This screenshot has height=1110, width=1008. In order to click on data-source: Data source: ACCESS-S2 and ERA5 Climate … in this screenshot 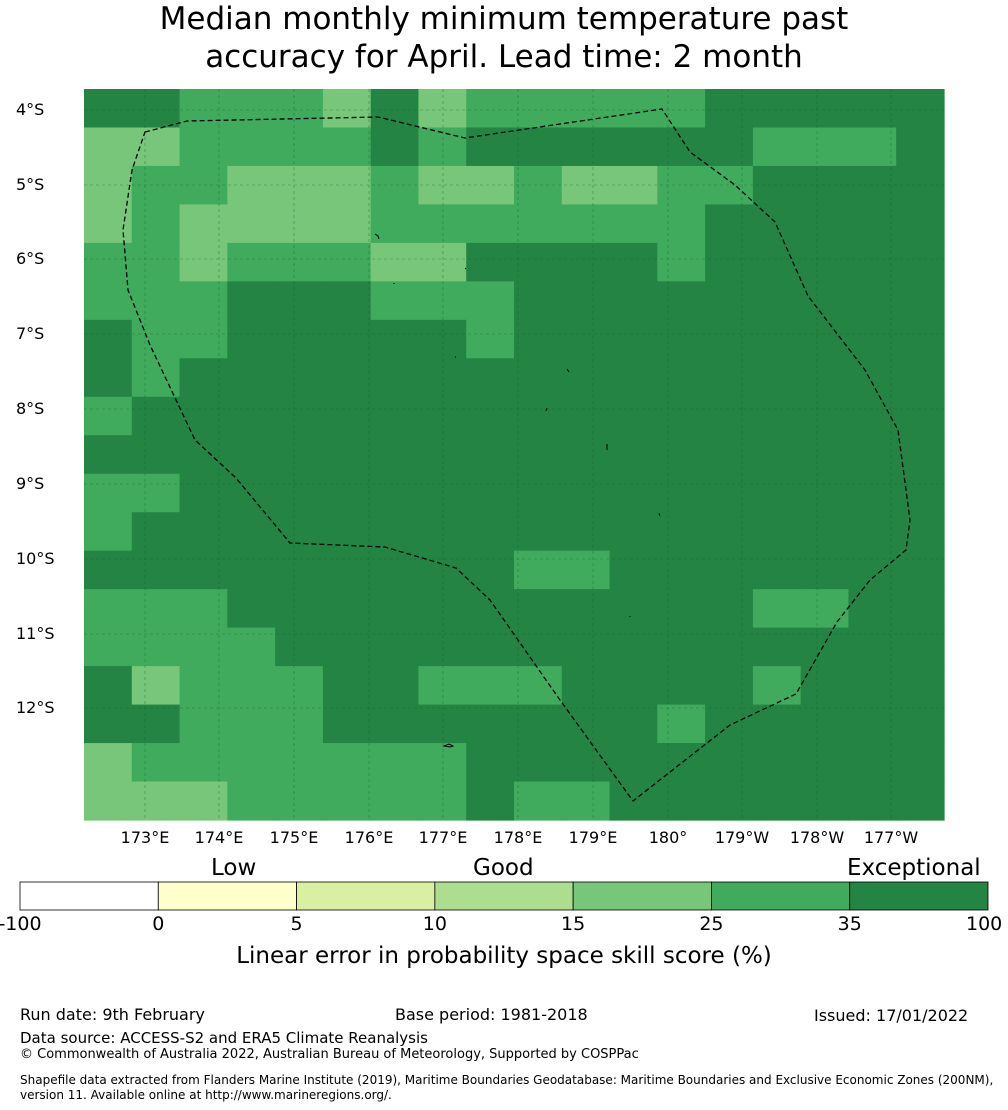, I will do `click(224, 1038)`.